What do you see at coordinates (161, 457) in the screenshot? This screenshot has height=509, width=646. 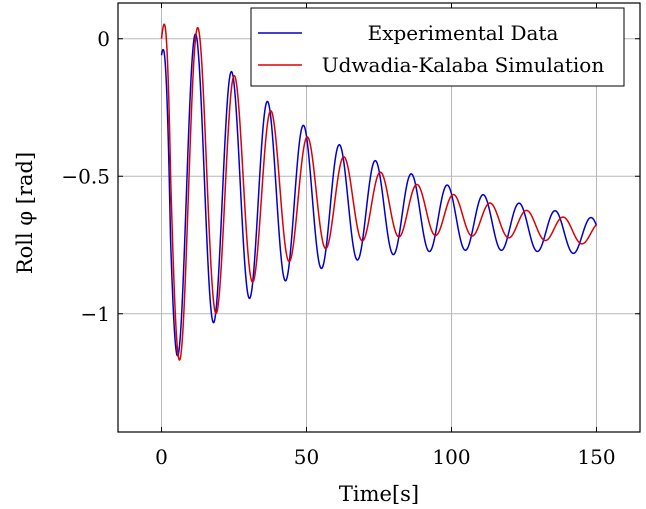 I see `x-tick-label: 0` at bounding box center [161, 457].